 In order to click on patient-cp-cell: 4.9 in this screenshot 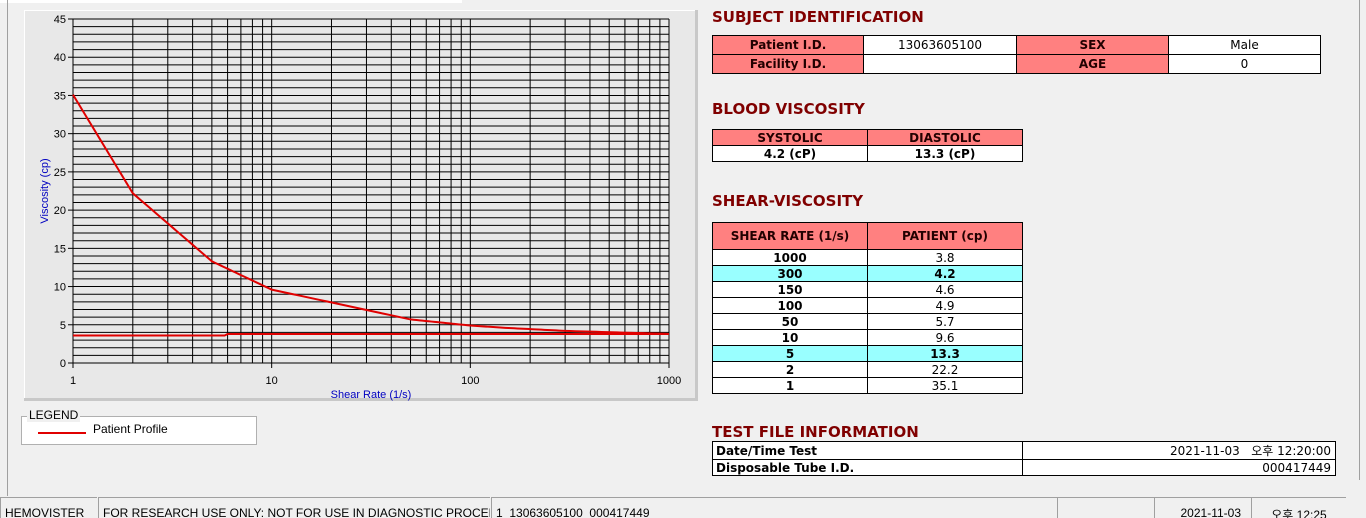, I will do `click(945, 305)`.